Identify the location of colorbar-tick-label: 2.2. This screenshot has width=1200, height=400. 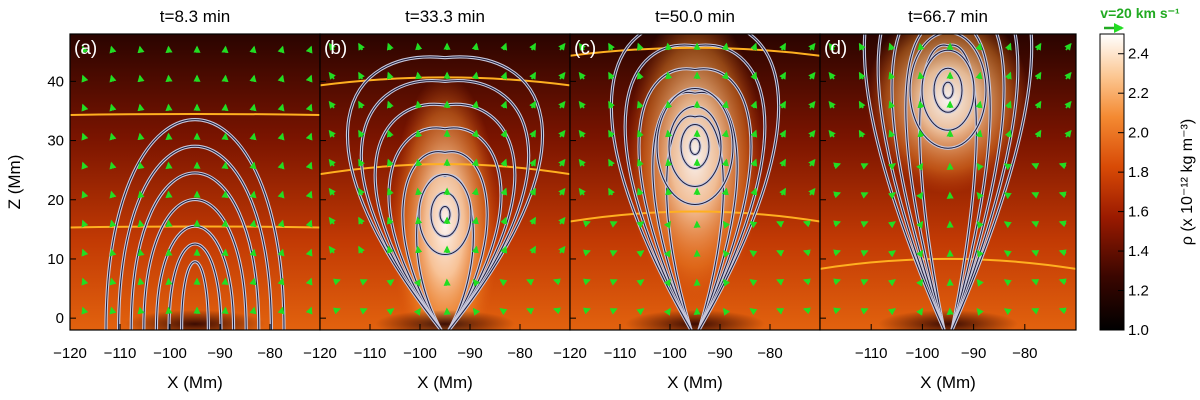
(1138, 93).